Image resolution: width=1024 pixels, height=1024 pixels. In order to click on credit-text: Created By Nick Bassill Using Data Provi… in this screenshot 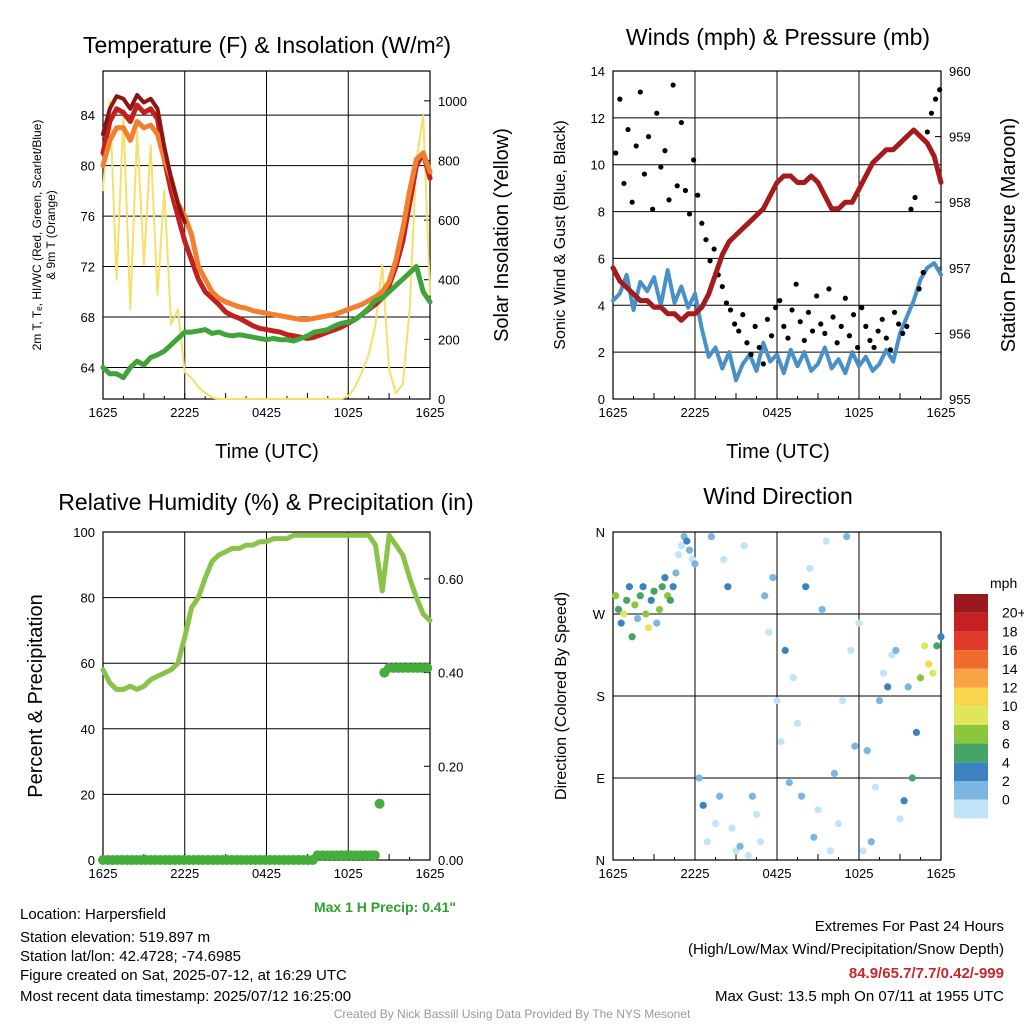, I will do `click(512, 1014)`.